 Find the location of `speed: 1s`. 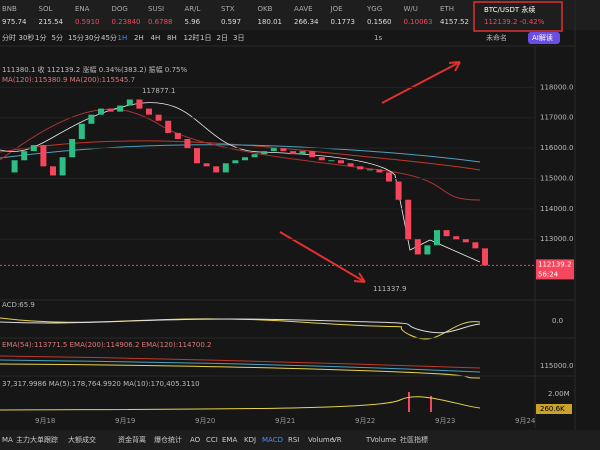

speed: 1s is located at coordinates (378, 38).